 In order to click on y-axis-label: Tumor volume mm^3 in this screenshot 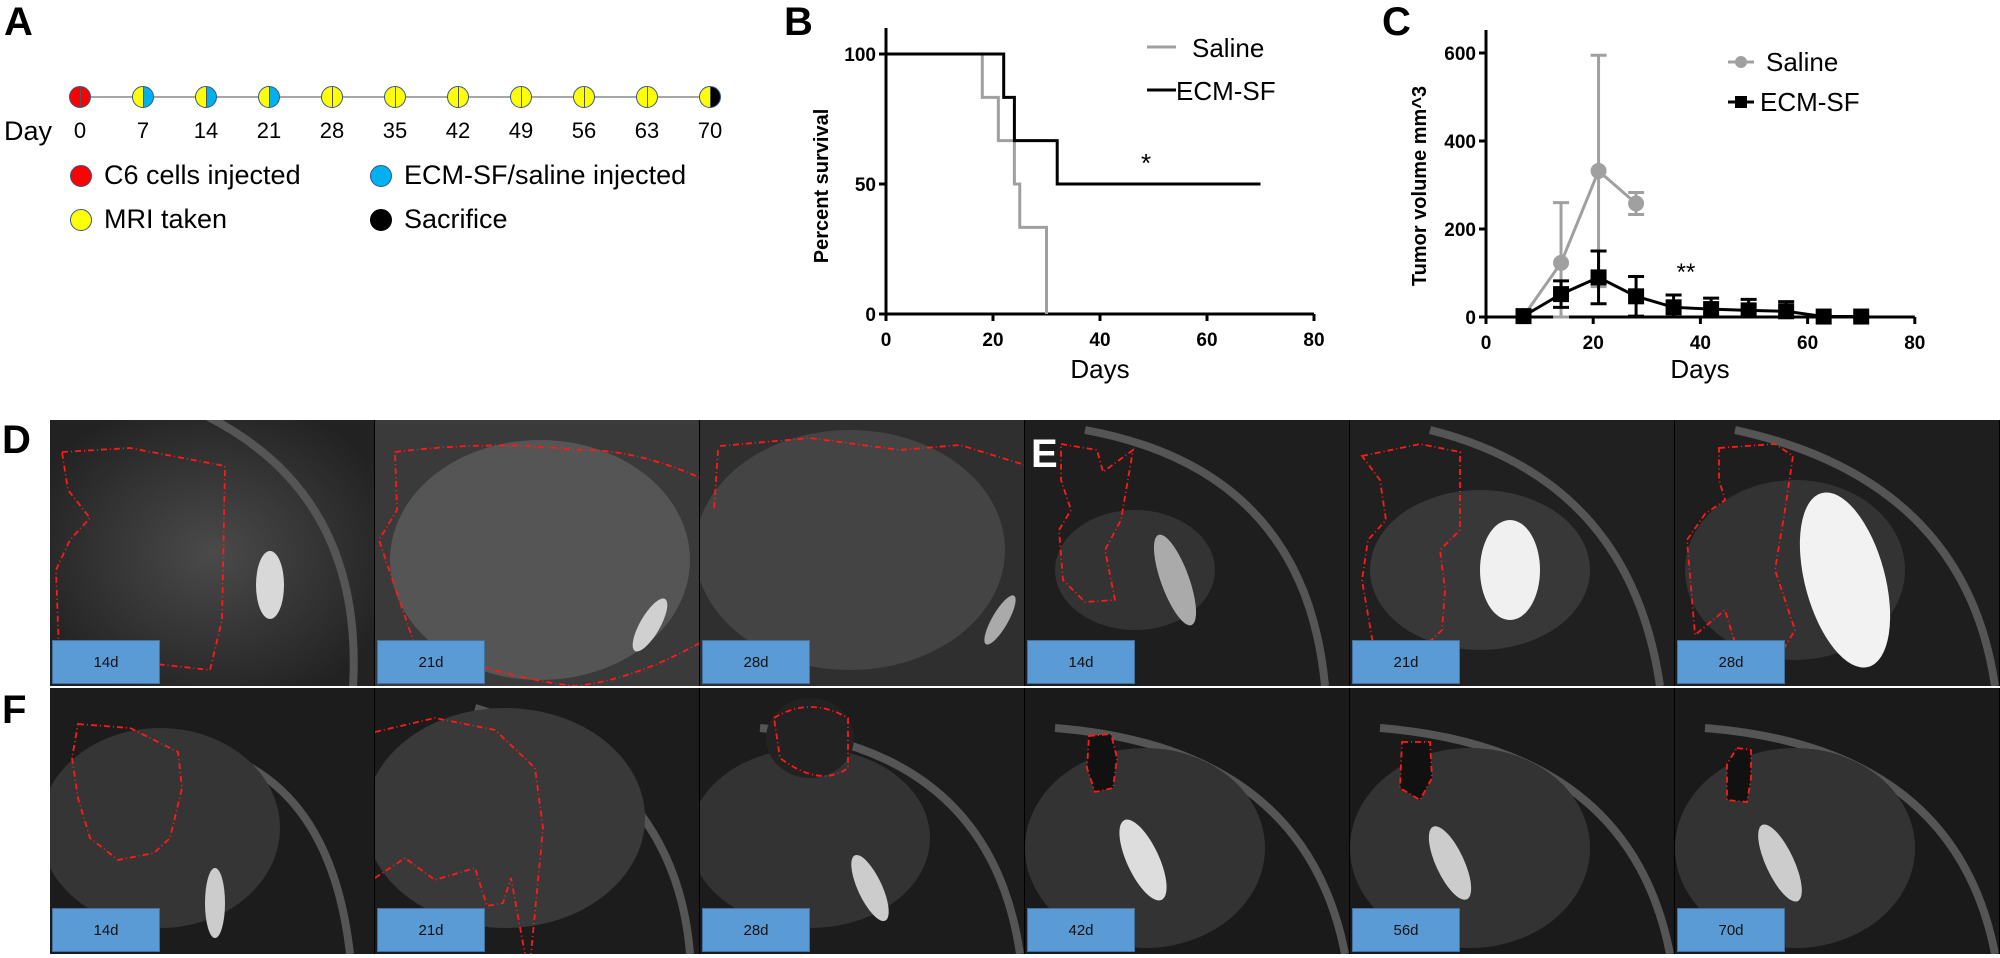, I will do `click(1420, 186)`.